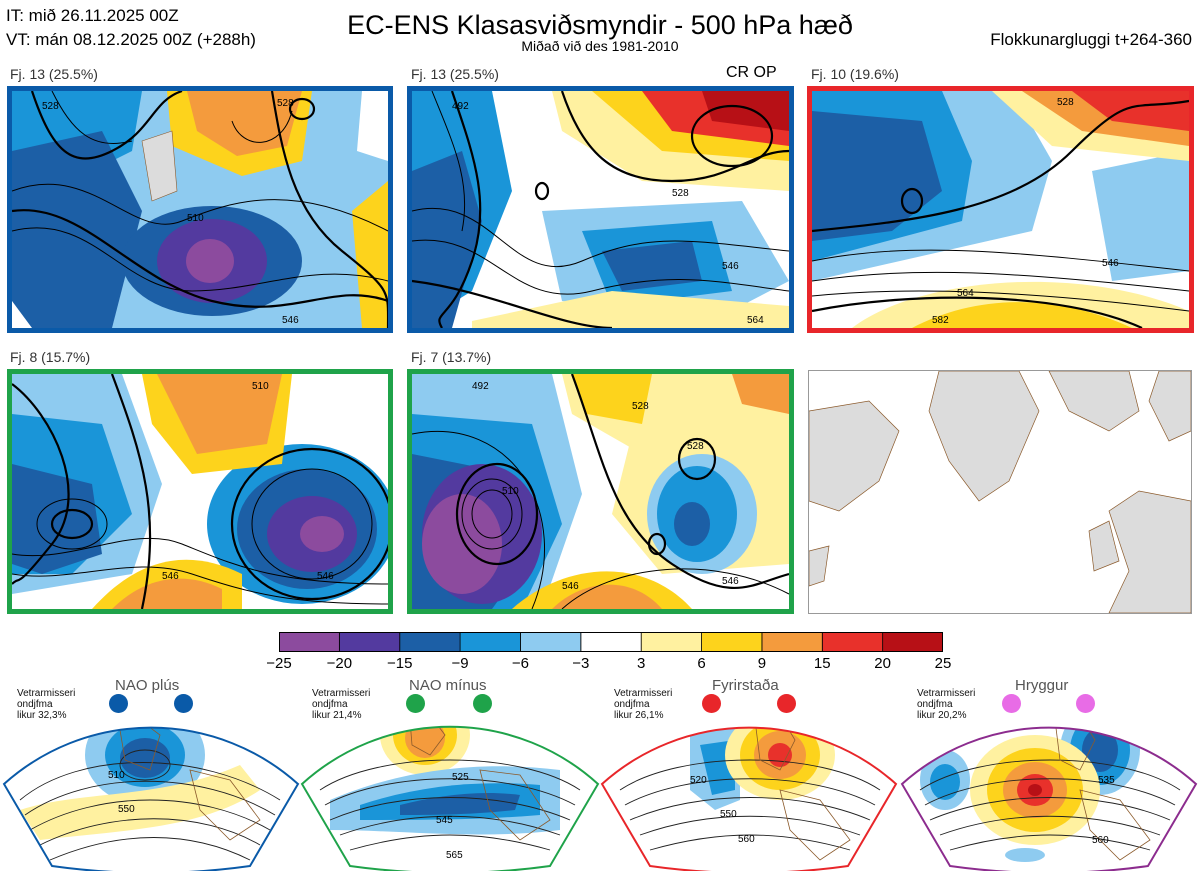  Describe the element at coordinates (46, 704) in the screenshot. I see `regime-probability: Vetrarmisseri ondjfma likur 32,3%` at that location.